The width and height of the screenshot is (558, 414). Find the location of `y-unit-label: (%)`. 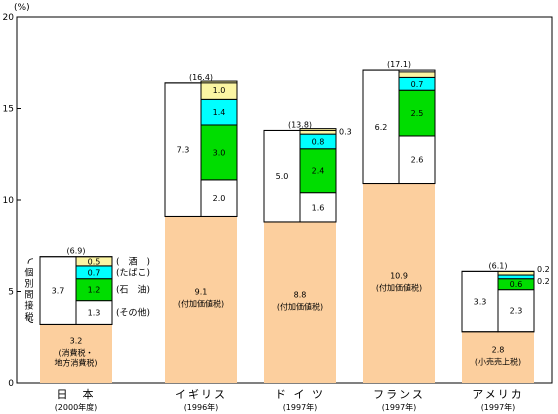

y-unit-label: (%) is located at coordinates (22, 8).